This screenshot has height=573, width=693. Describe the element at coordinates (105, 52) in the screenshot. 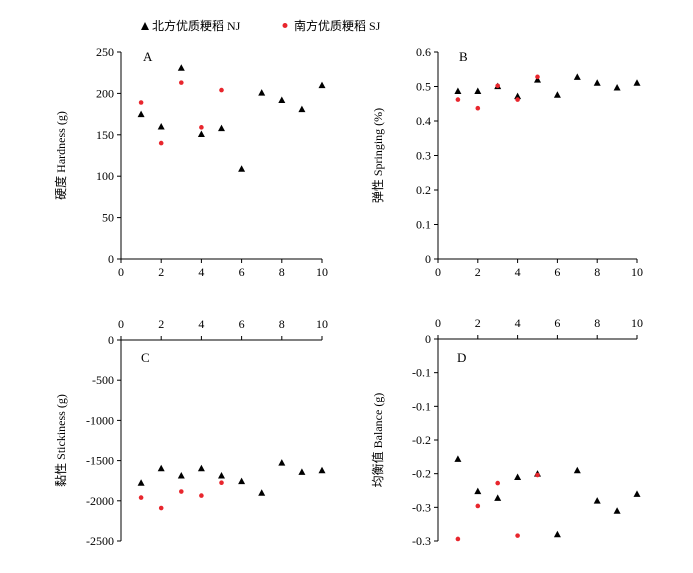

I see `y-tick-label: 250` at that location.